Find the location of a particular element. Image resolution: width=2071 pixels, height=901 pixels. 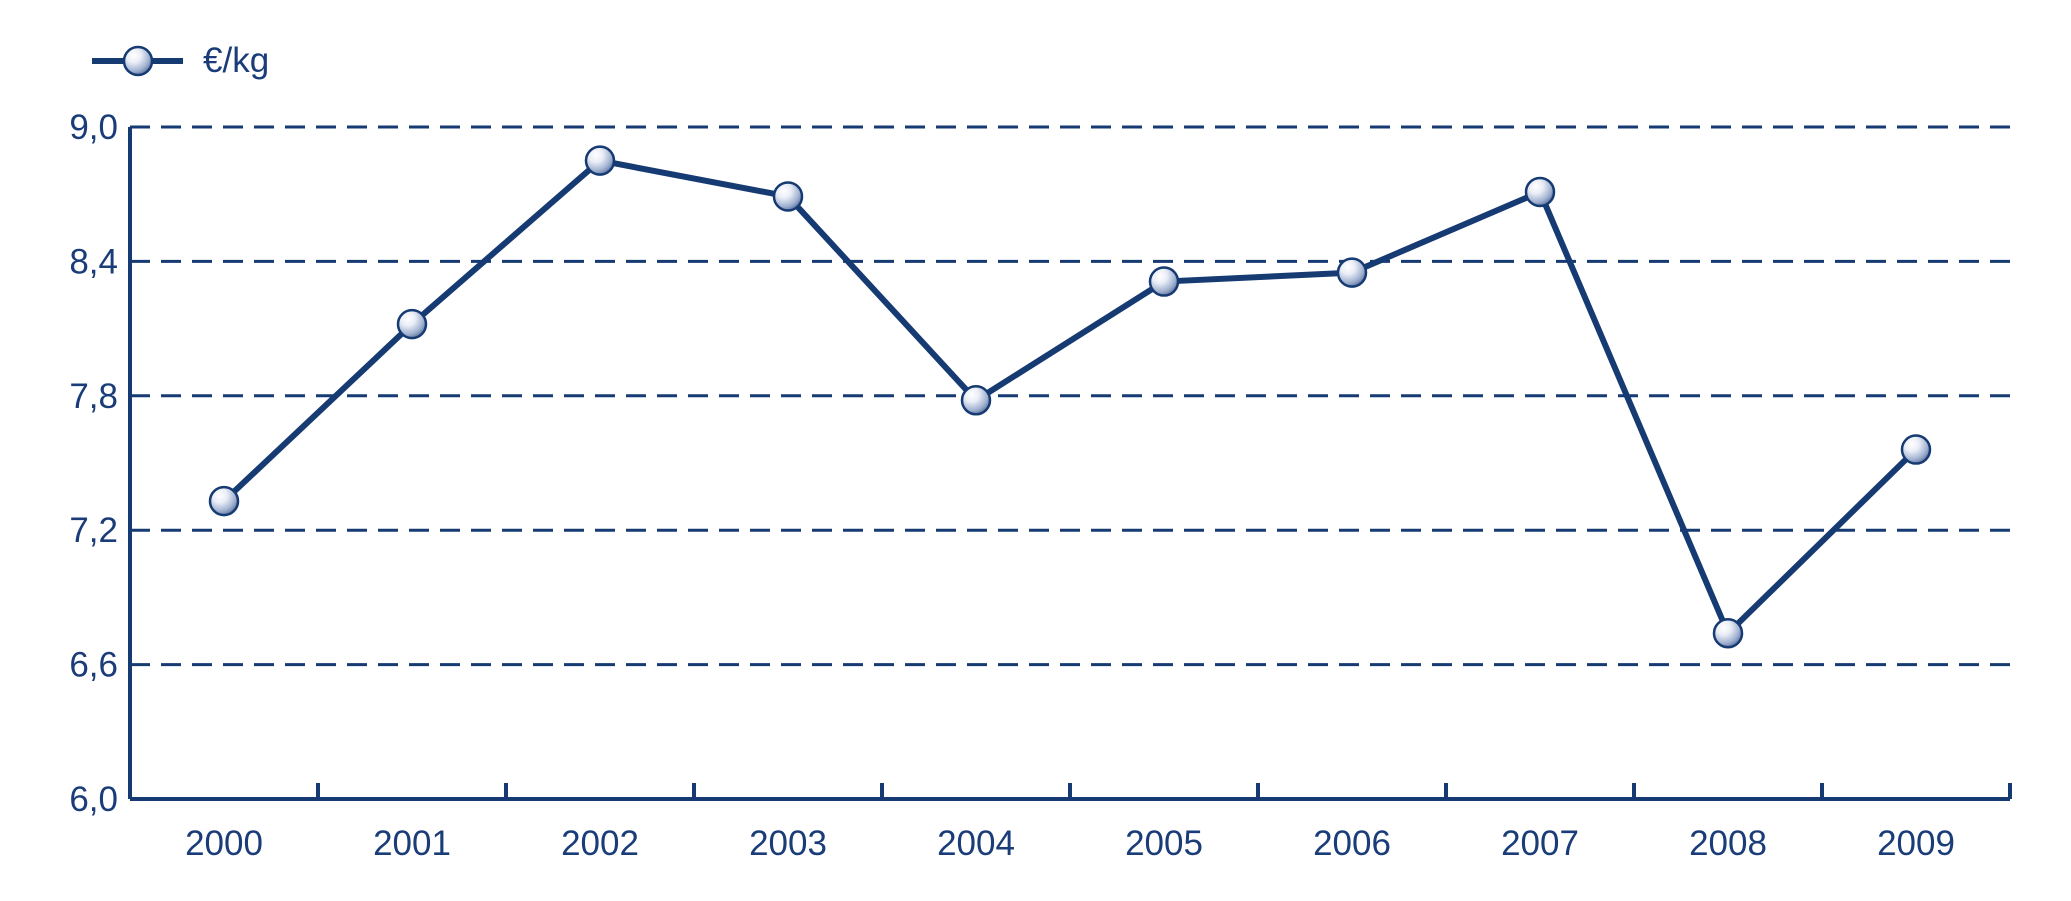

data-point-2003 is located at coordinates (788, 196).